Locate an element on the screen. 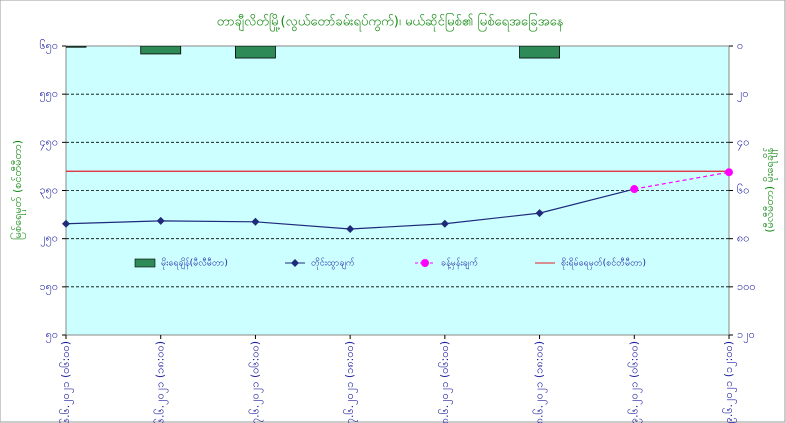  y2-axis-label: (မီလီမီတာ) မိုးရေချိန် is located at coordinates (770, 189).